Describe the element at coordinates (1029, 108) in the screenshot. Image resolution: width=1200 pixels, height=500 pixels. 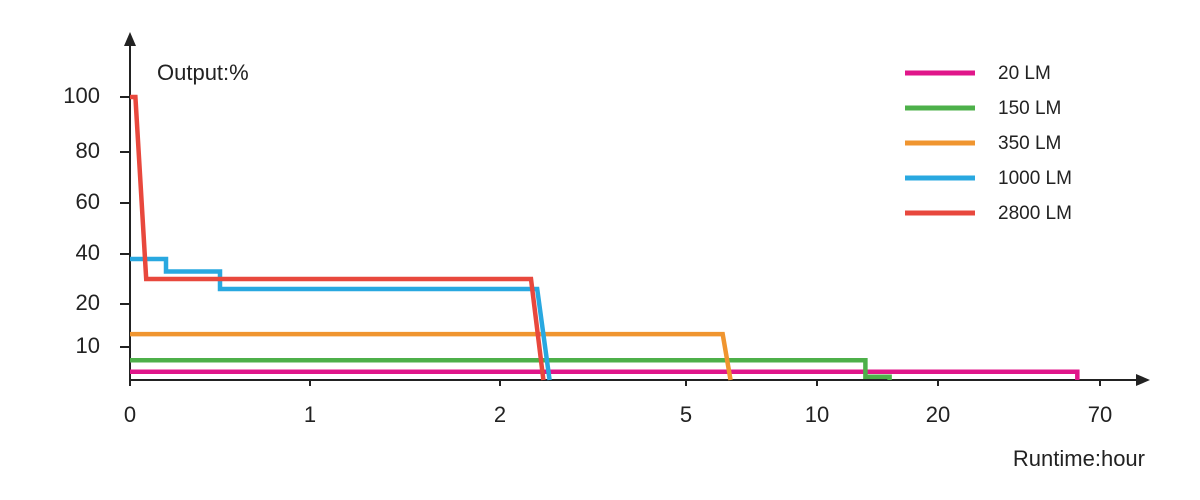
I see `legend-label: 150 LM` at that location.